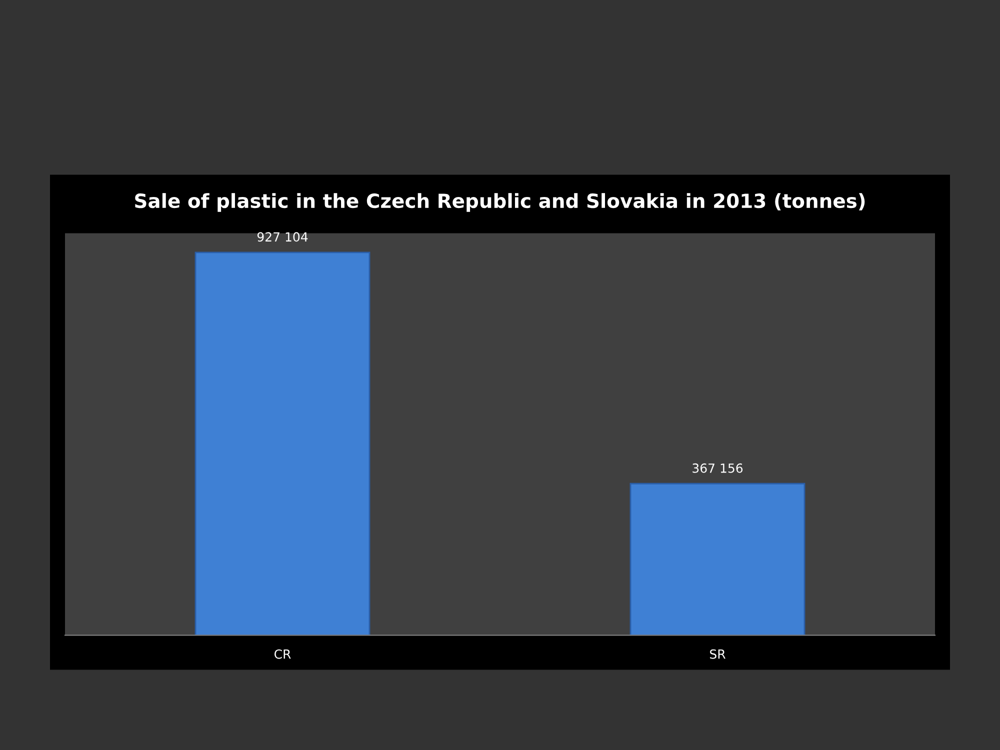  What do you see at coordinates (718, 654) in the screenshot?
I see `x-tick-label: SR` at bounding box center [718, 654].